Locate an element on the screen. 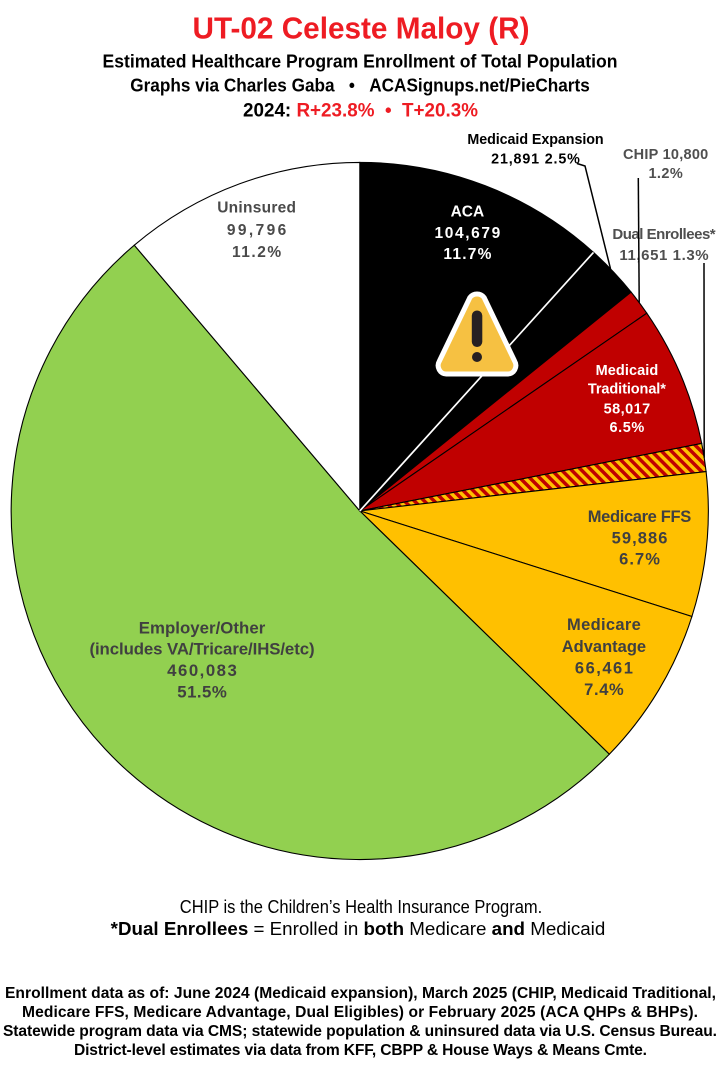 The height and width of the screenshot is (1070, 720). svg-text: Advantage is located at coordinates (604, 647).